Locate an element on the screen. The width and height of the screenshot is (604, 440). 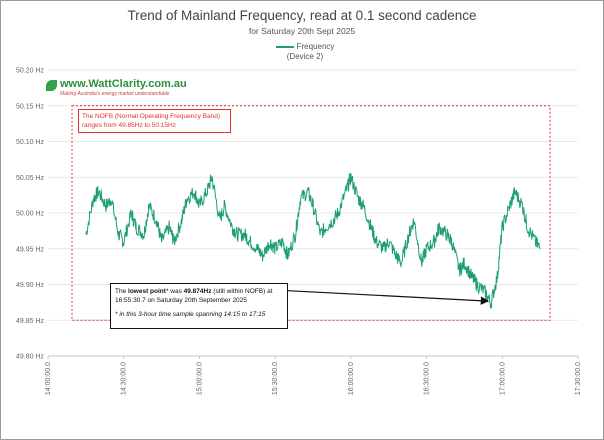
x-tick-label: 14:00:00.0 is located at coordinates (48, 378).